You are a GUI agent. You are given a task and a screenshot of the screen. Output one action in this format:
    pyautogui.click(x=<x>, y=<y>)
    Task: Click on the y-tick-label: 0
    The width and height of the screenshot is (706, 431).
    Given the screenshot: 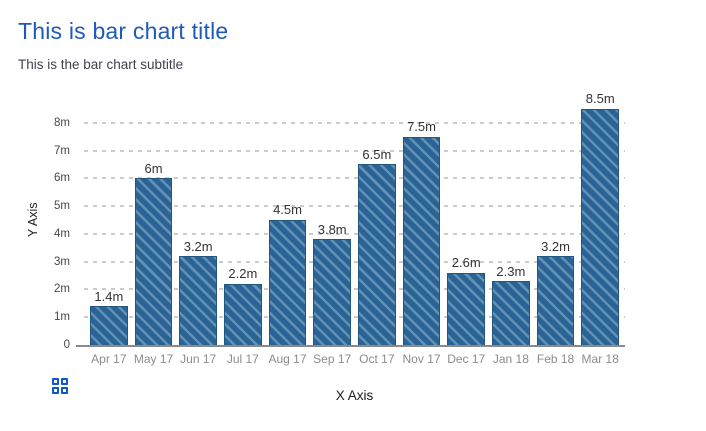 What is the action you would take?
    pyautogui.click(x=66, y=345)
    